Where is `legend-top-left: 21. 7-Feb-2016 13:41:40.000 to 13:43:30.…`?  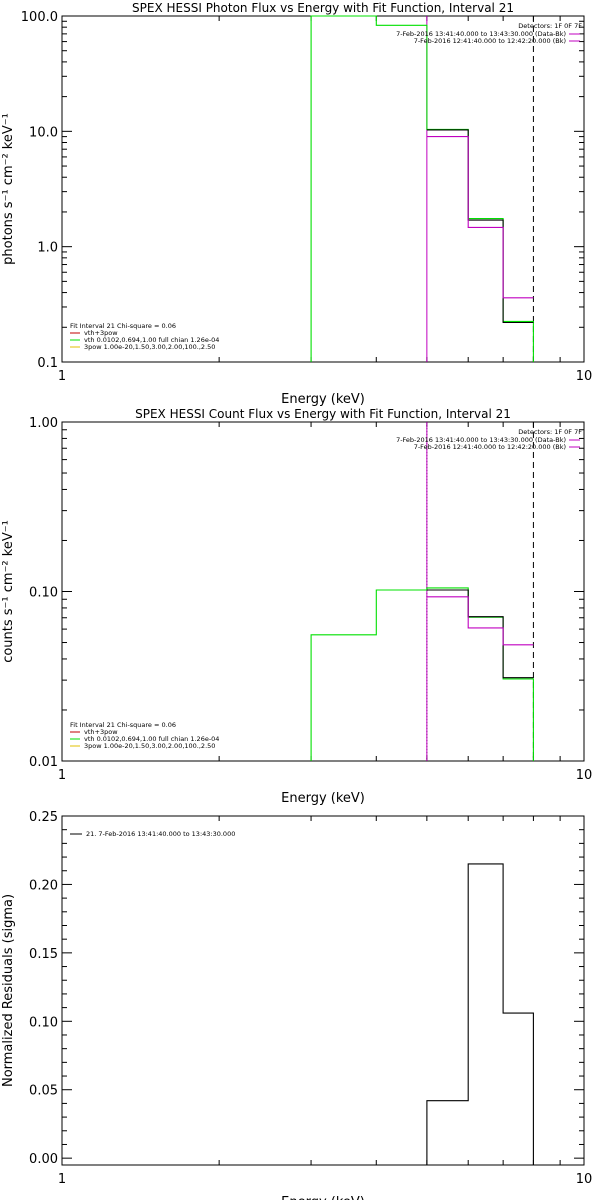
legend-top-left: 21. 7-Feb-2016 13:41:40.000 to 13:43:30.… is located at coordinates (152, 834).